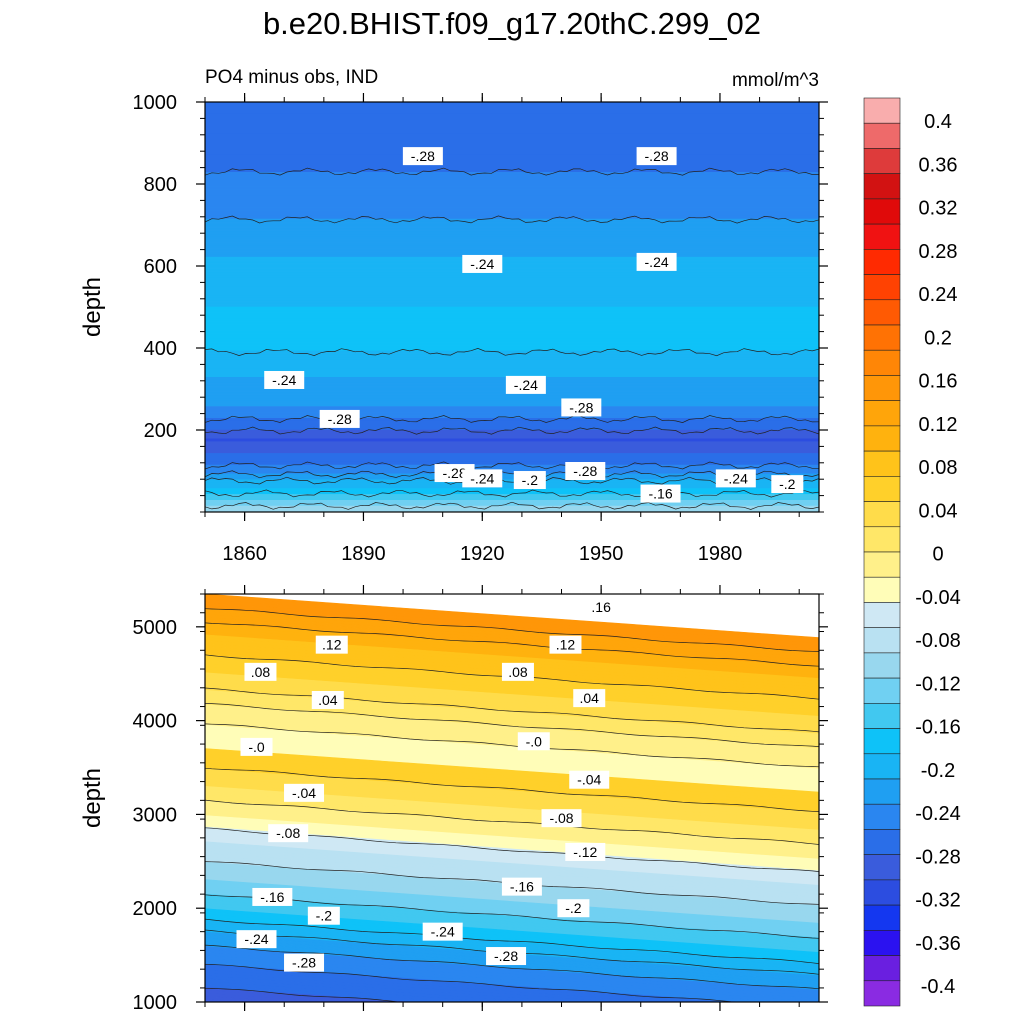 The width and height of the screenshot is (1024, 1024). Describe the element at coordinates (522, 887) in the screenshot. I see `contour-label-text: -.16` at that location.